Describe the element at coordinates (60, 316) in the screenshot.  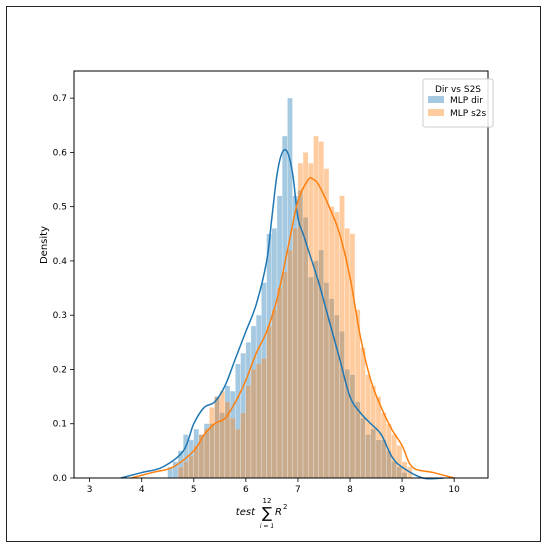
I see `y-tick-label-0.3: 0.3` at that location.